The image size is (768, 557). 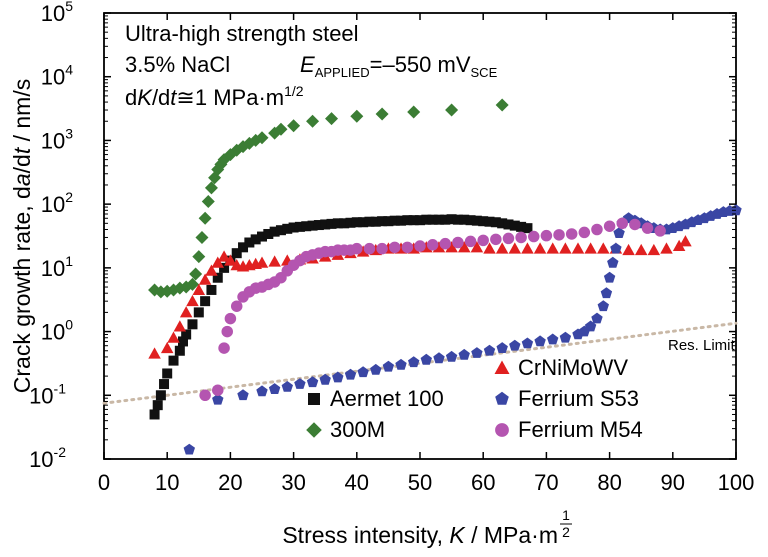 What do you see at coordinates (57, 331) in the screenshot?
I see `y-tick-label: 10⁰` at bounding box center [57, 331].